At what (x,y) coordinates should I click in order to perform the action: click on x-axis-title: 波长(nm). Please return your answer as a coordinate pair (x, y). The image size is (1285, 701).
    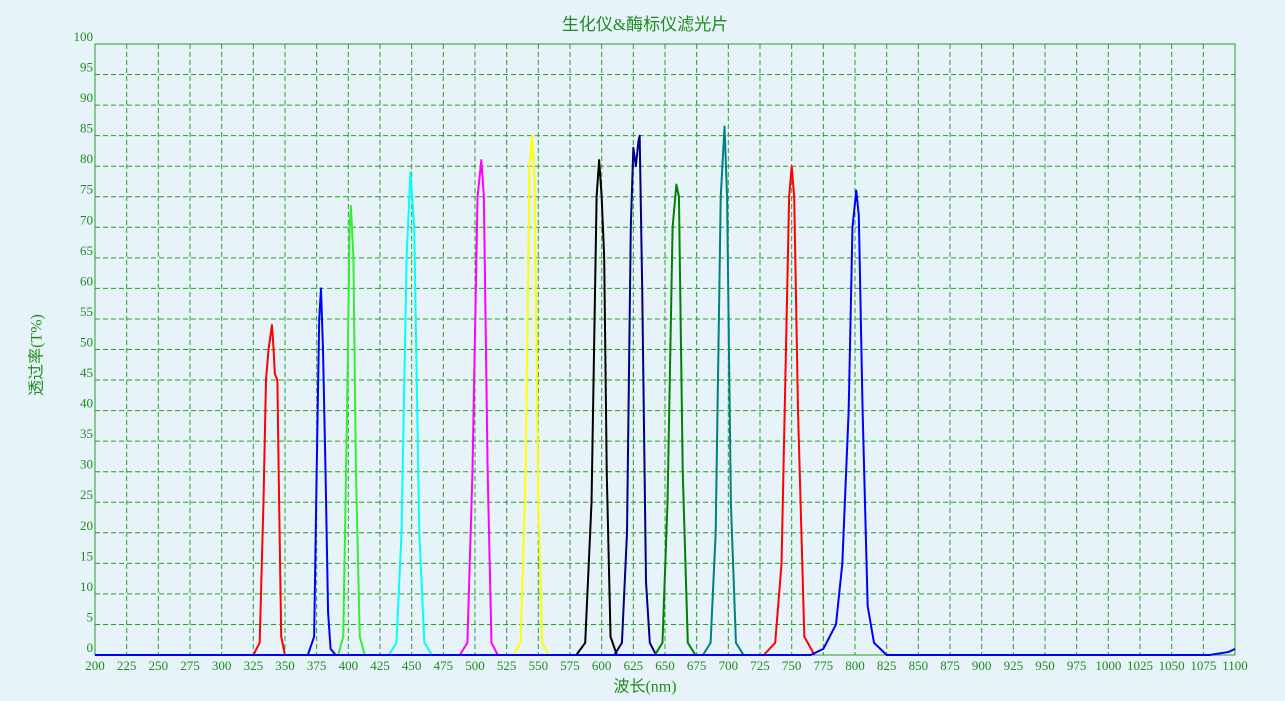
    Looking at the image, I should click on (644, 687).